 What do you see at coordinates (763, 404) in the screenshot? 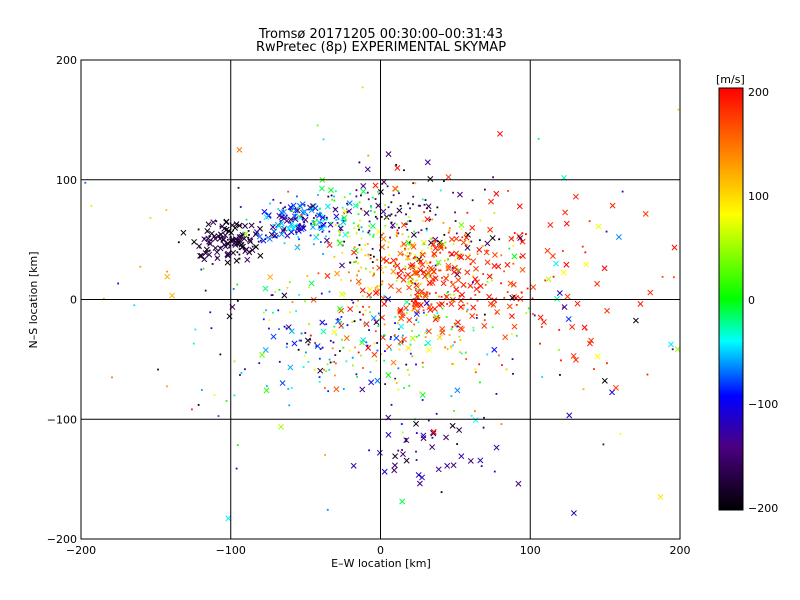
I see `colorbar-tick: −100` at bounding box center [763, 404].